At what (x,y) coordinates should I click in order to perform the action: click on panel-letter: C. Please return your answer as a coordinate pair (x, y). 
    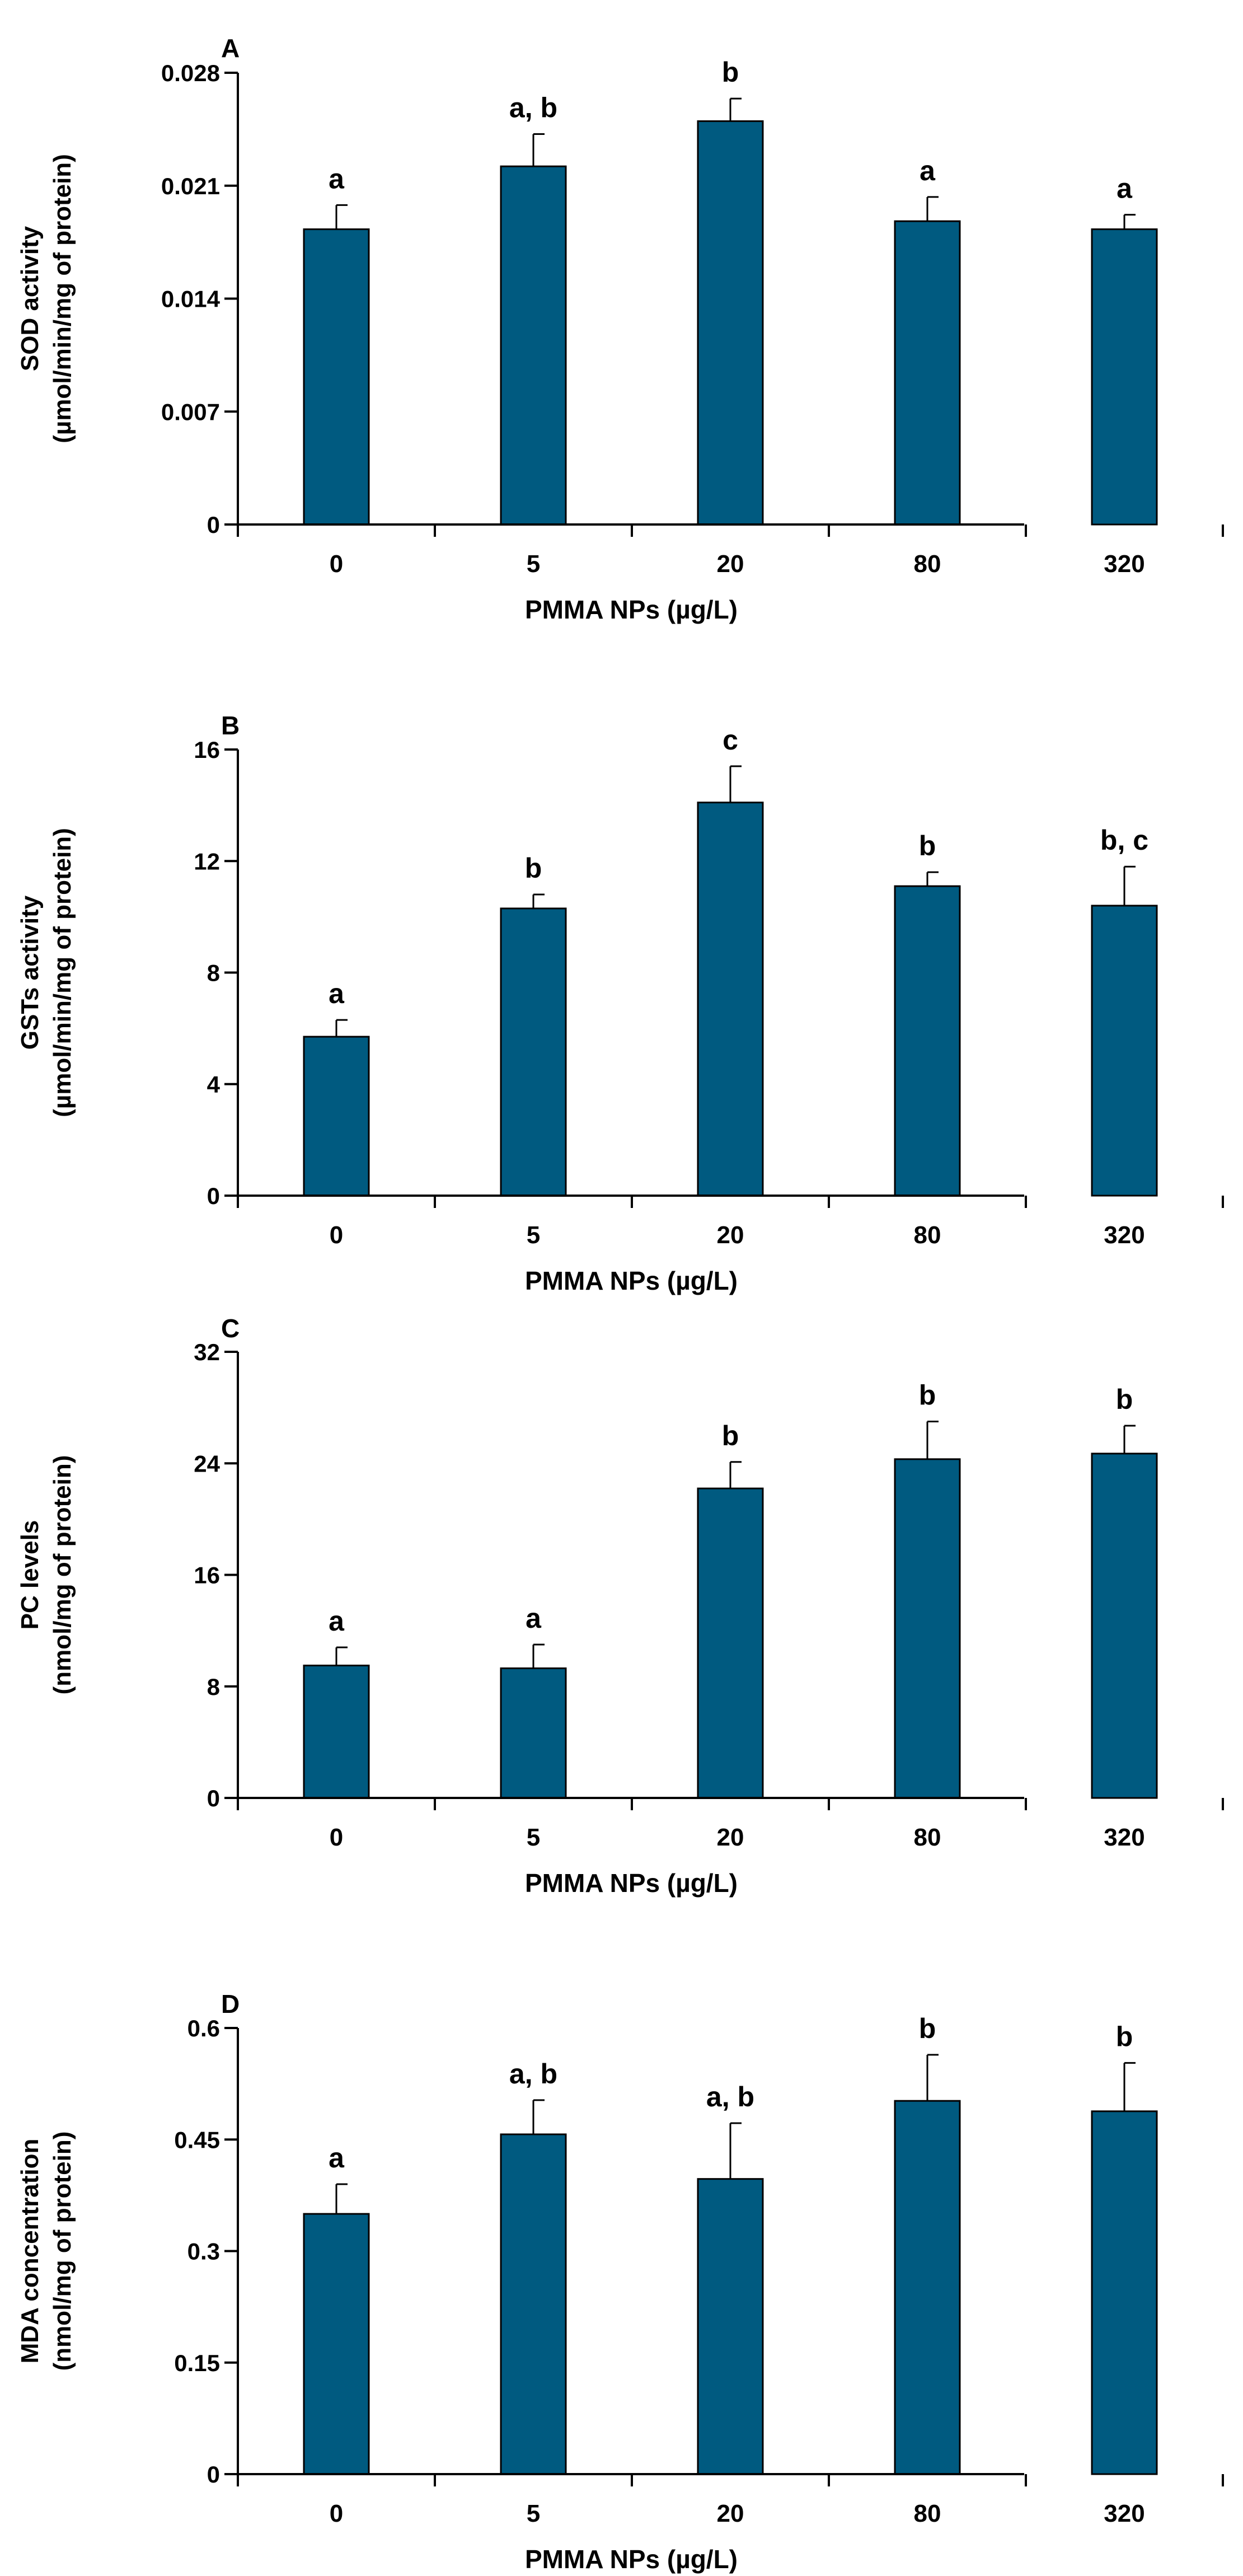
    Looking at the image, I should click on (230, 1329).